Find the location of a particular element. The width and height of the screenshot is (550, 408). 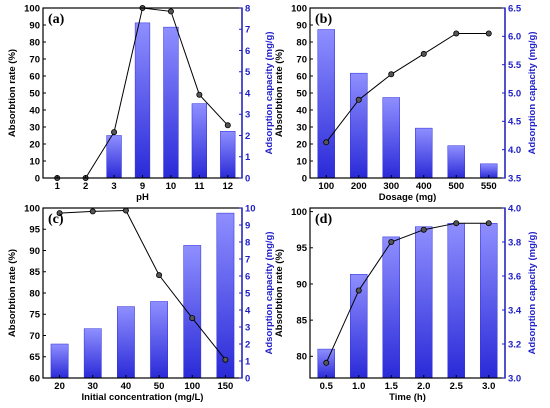

rate-point-2.5 is located at coordinates (456, 223).